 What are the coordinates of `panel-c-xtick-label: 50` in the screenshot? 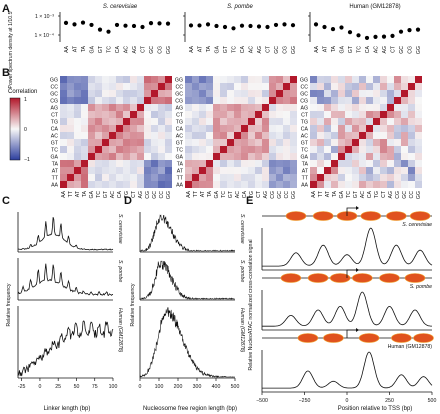 It's located at (77, 387).